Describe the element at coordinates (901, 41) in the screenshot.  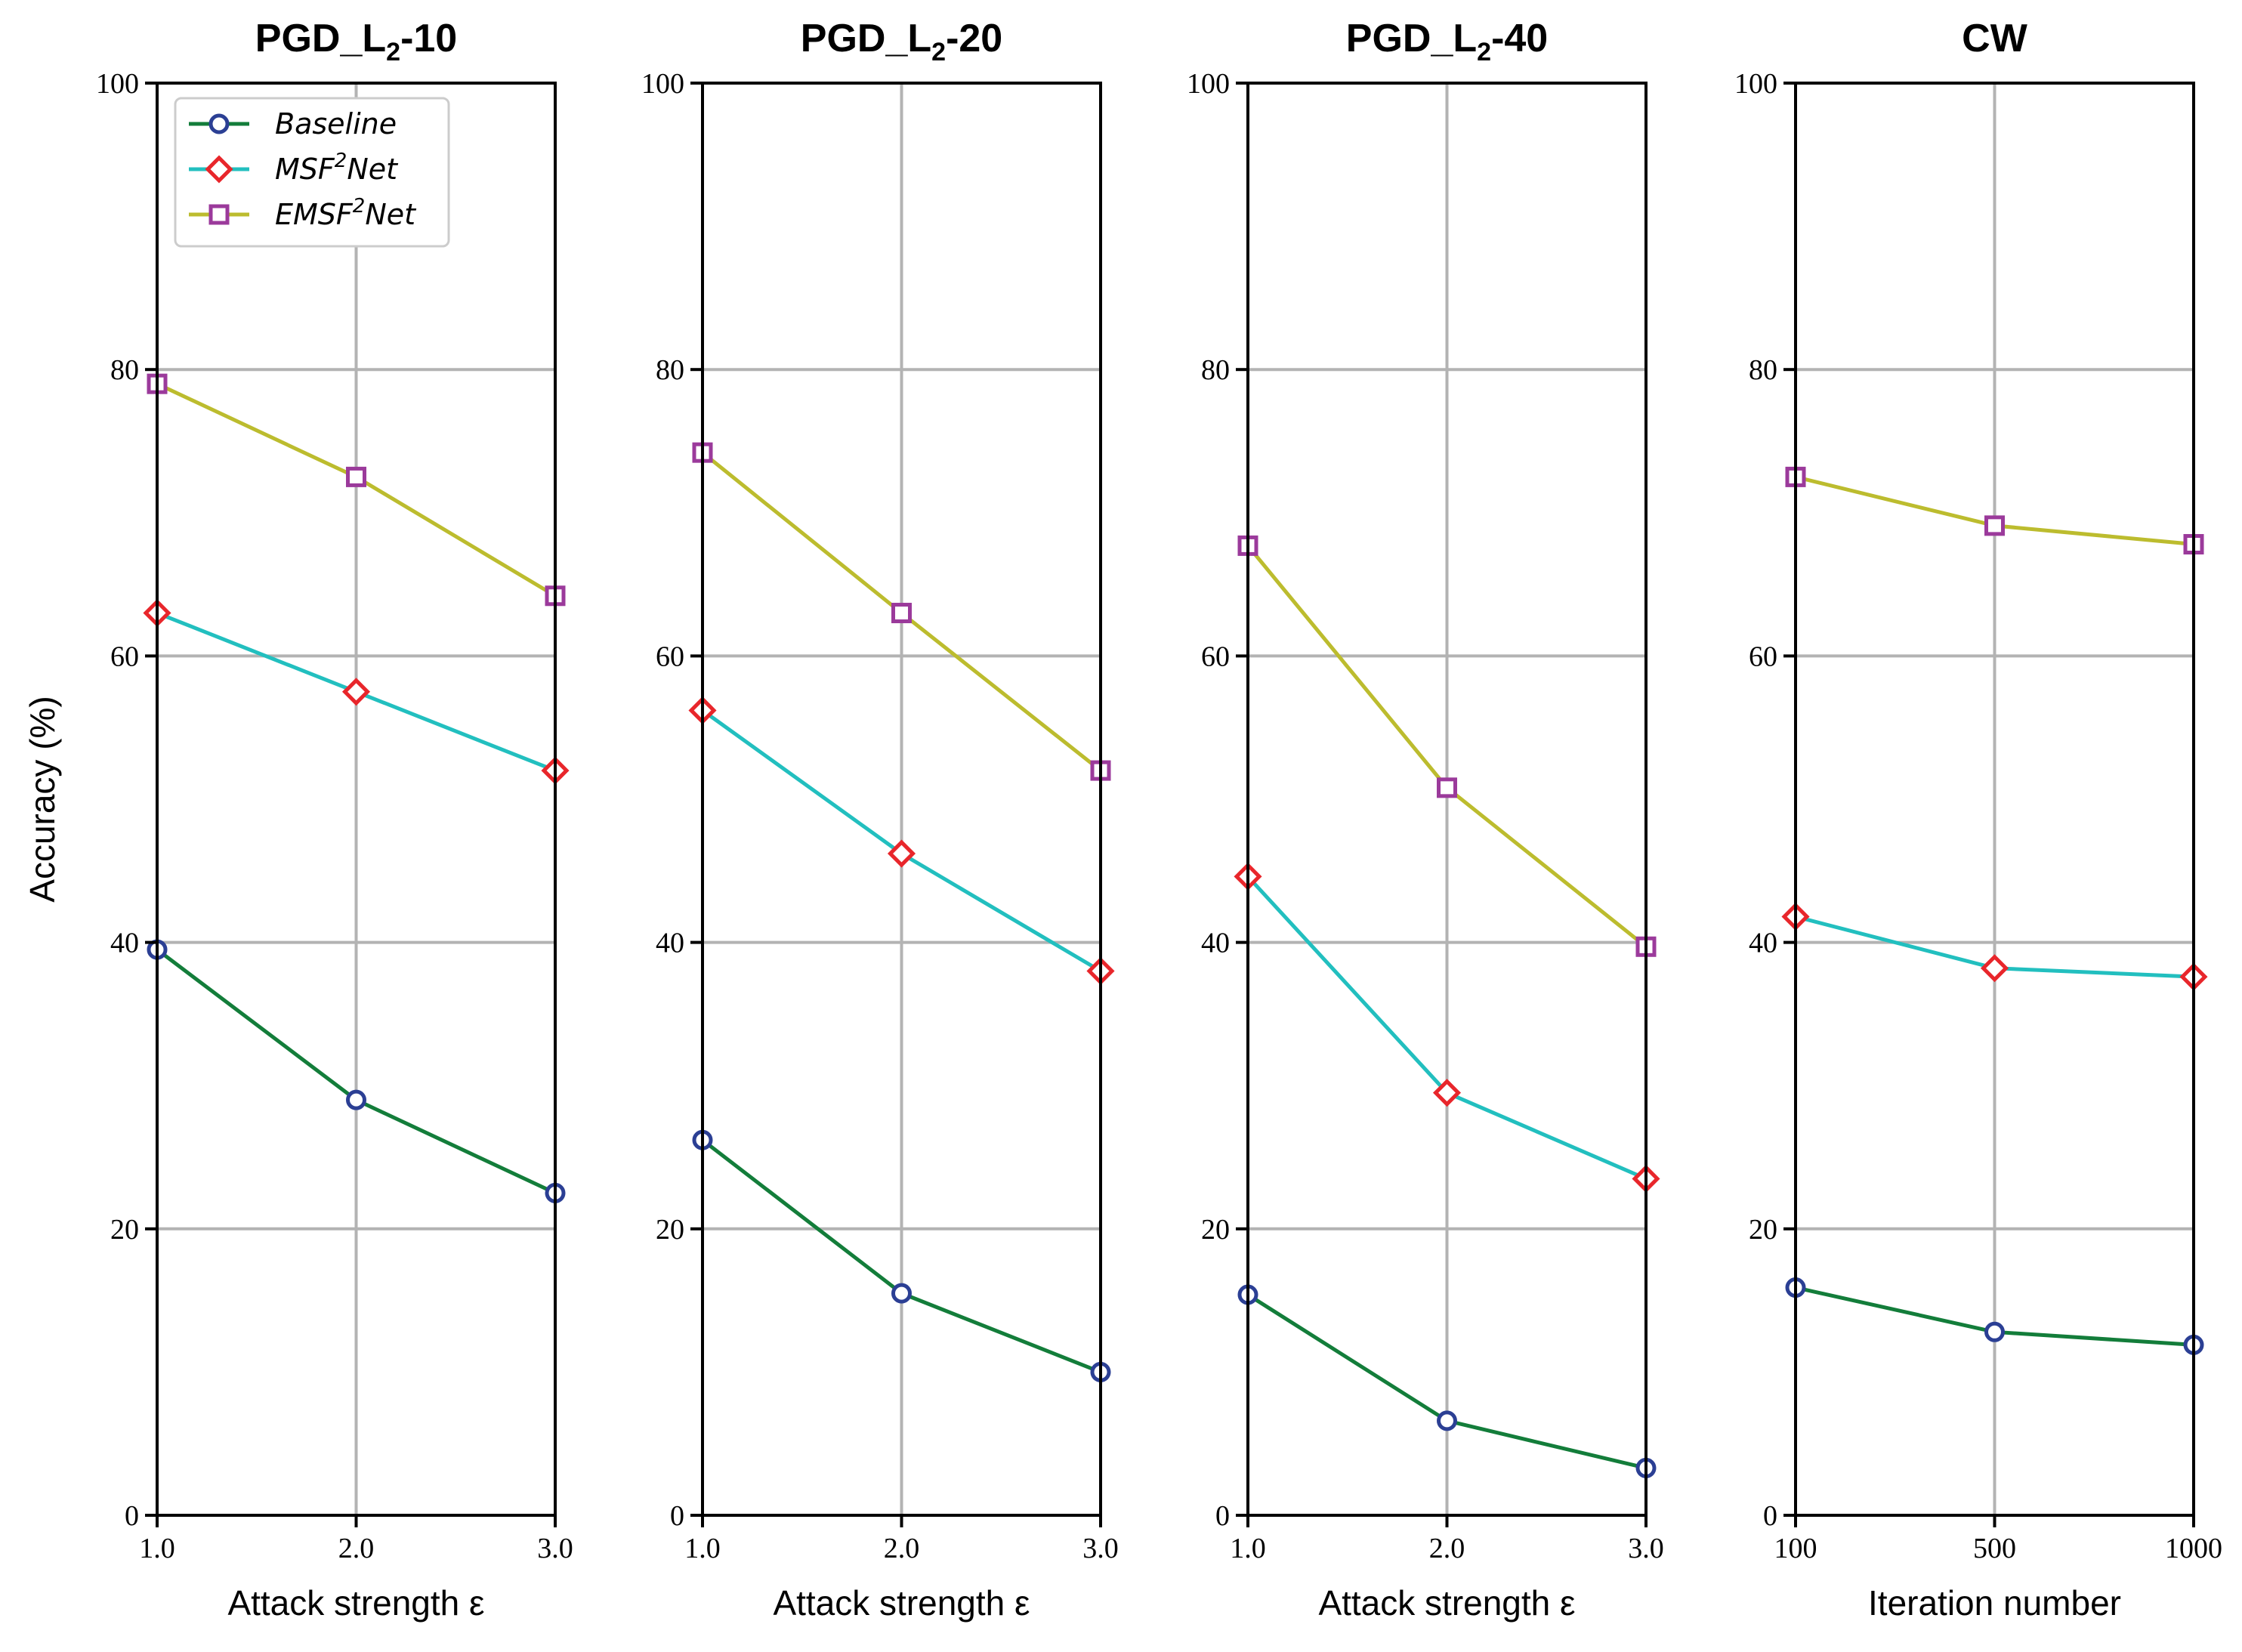
I see `chart-title: PGD_L2-20` at that location.